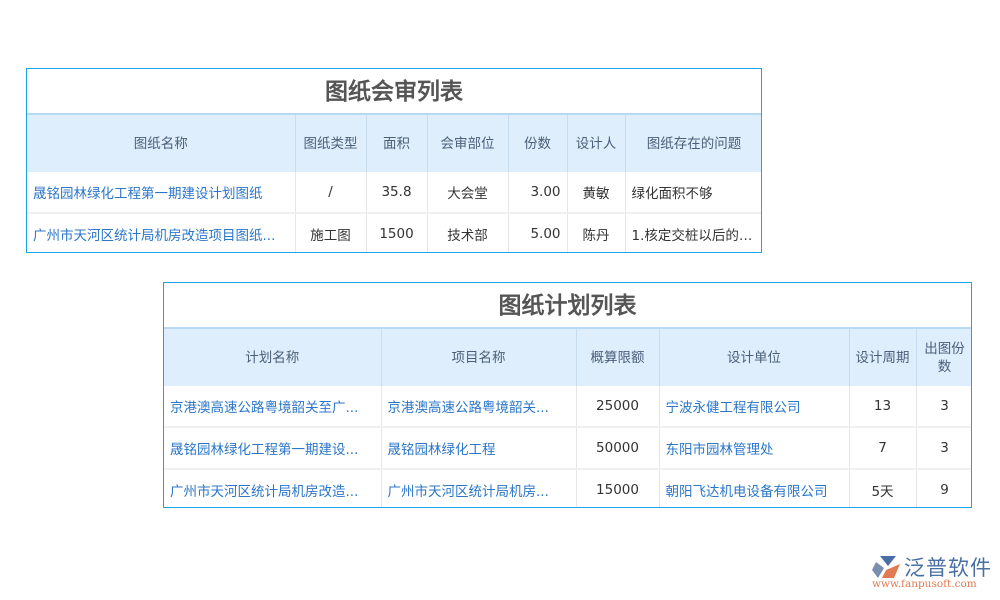 The width and height of the screenshot is (1000, 600). I want to click on table-header-row: 图纸名称 图纸类型 面积 会审部位 份数 设计人 图纸存在的问题, so click(394, 143).